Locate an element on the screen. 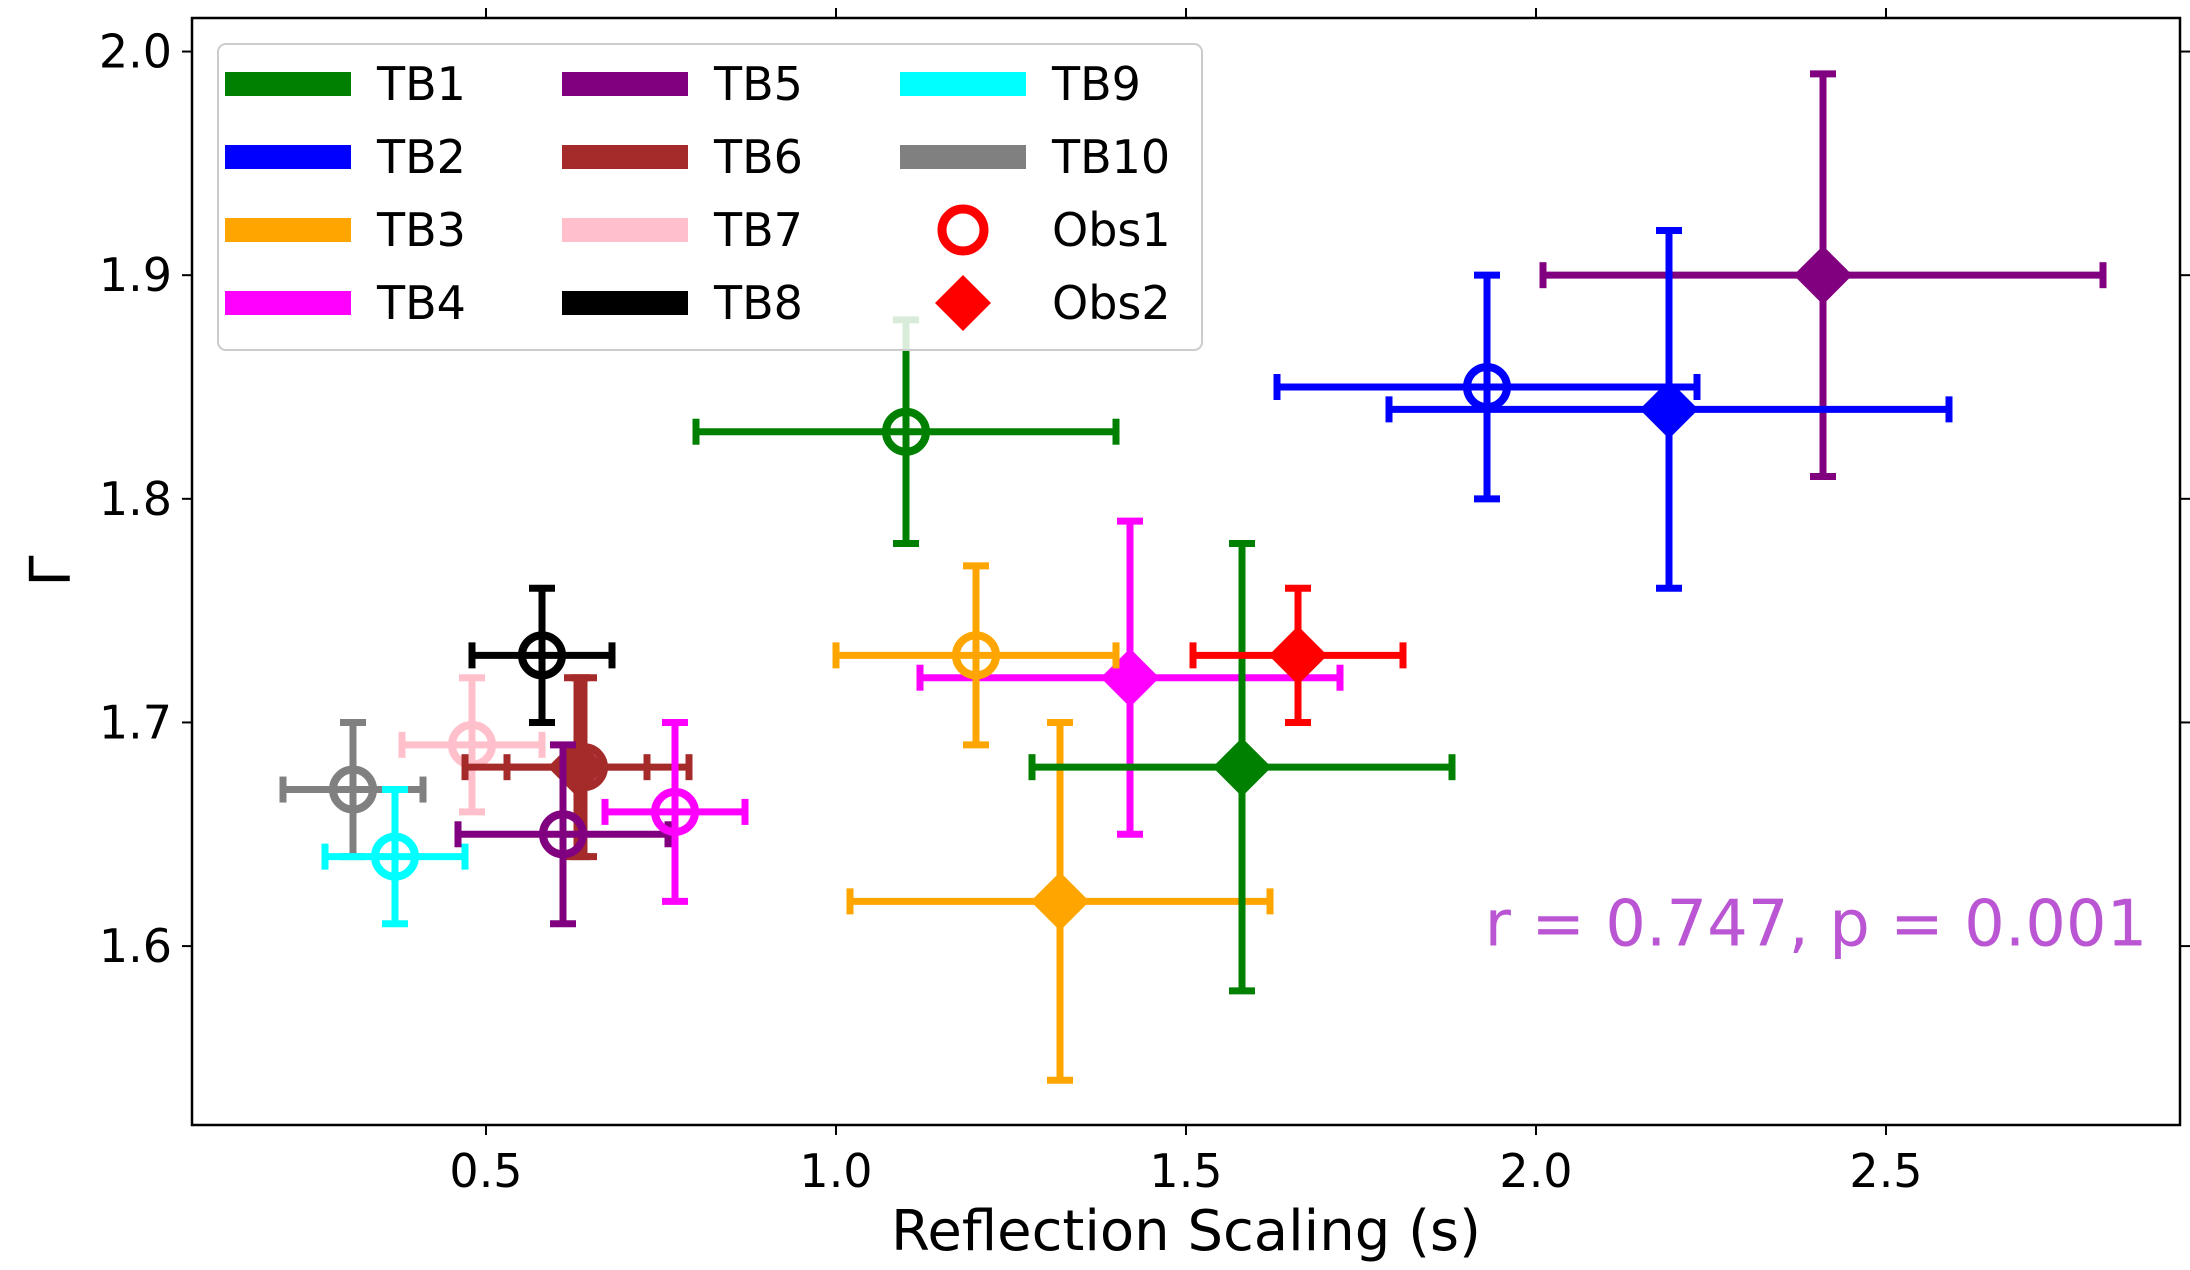 This screenshot has height=1270, width=2190. series-tb3 is located at coordinates (1053, 823).